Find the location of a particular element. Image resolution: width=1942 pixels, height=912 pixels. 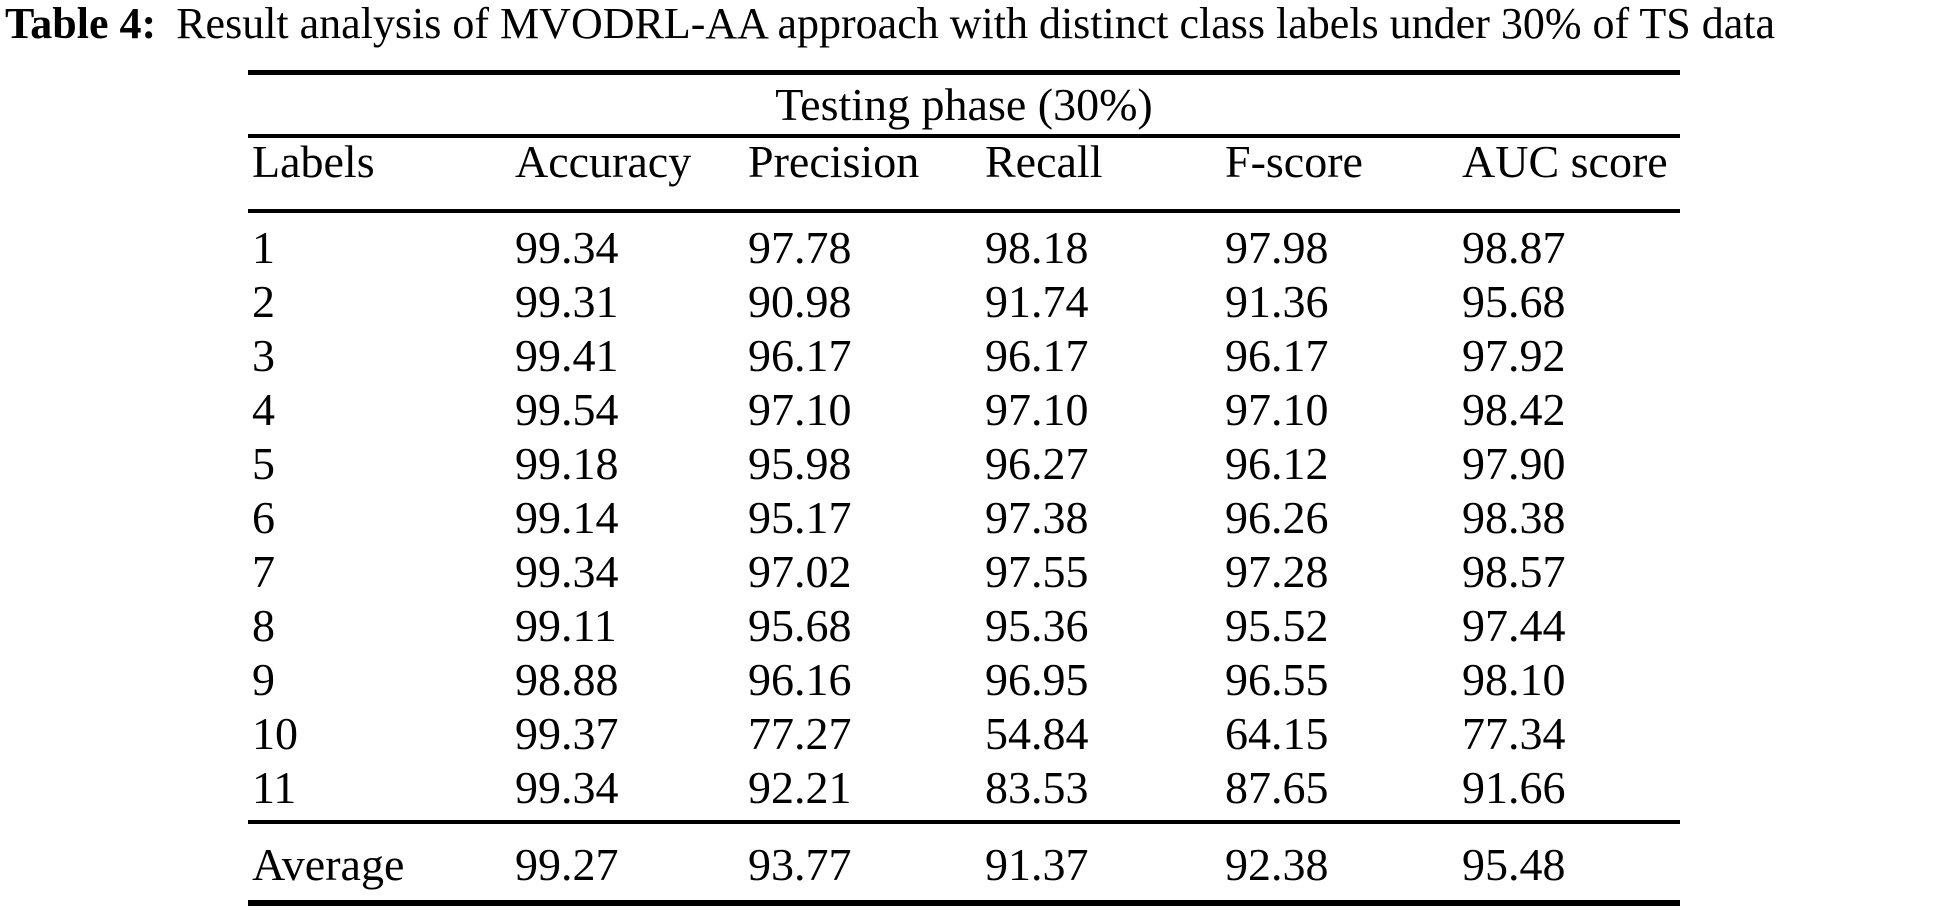

table-cell: 3 is located at coordinates (263, 355).